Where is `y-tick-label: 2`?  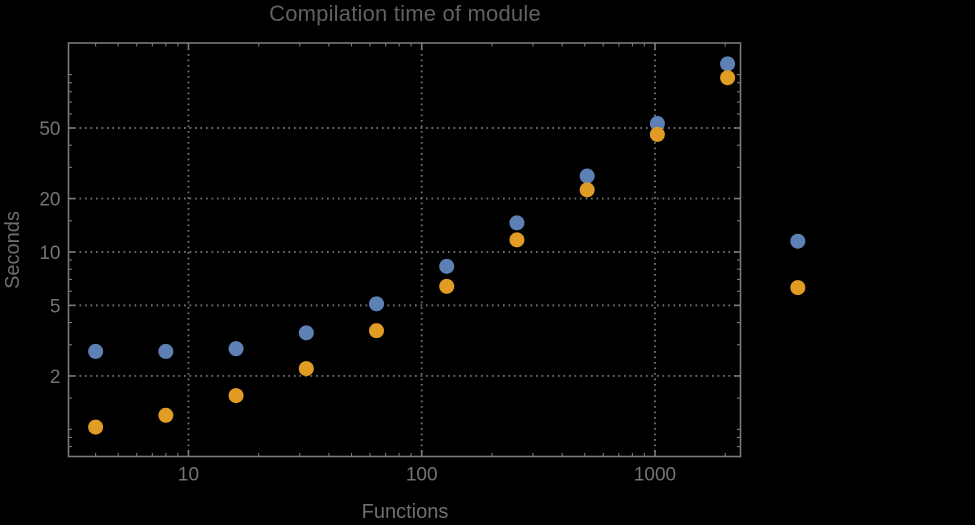 y-tick-label: 2 is located at coordinates (55, 377).